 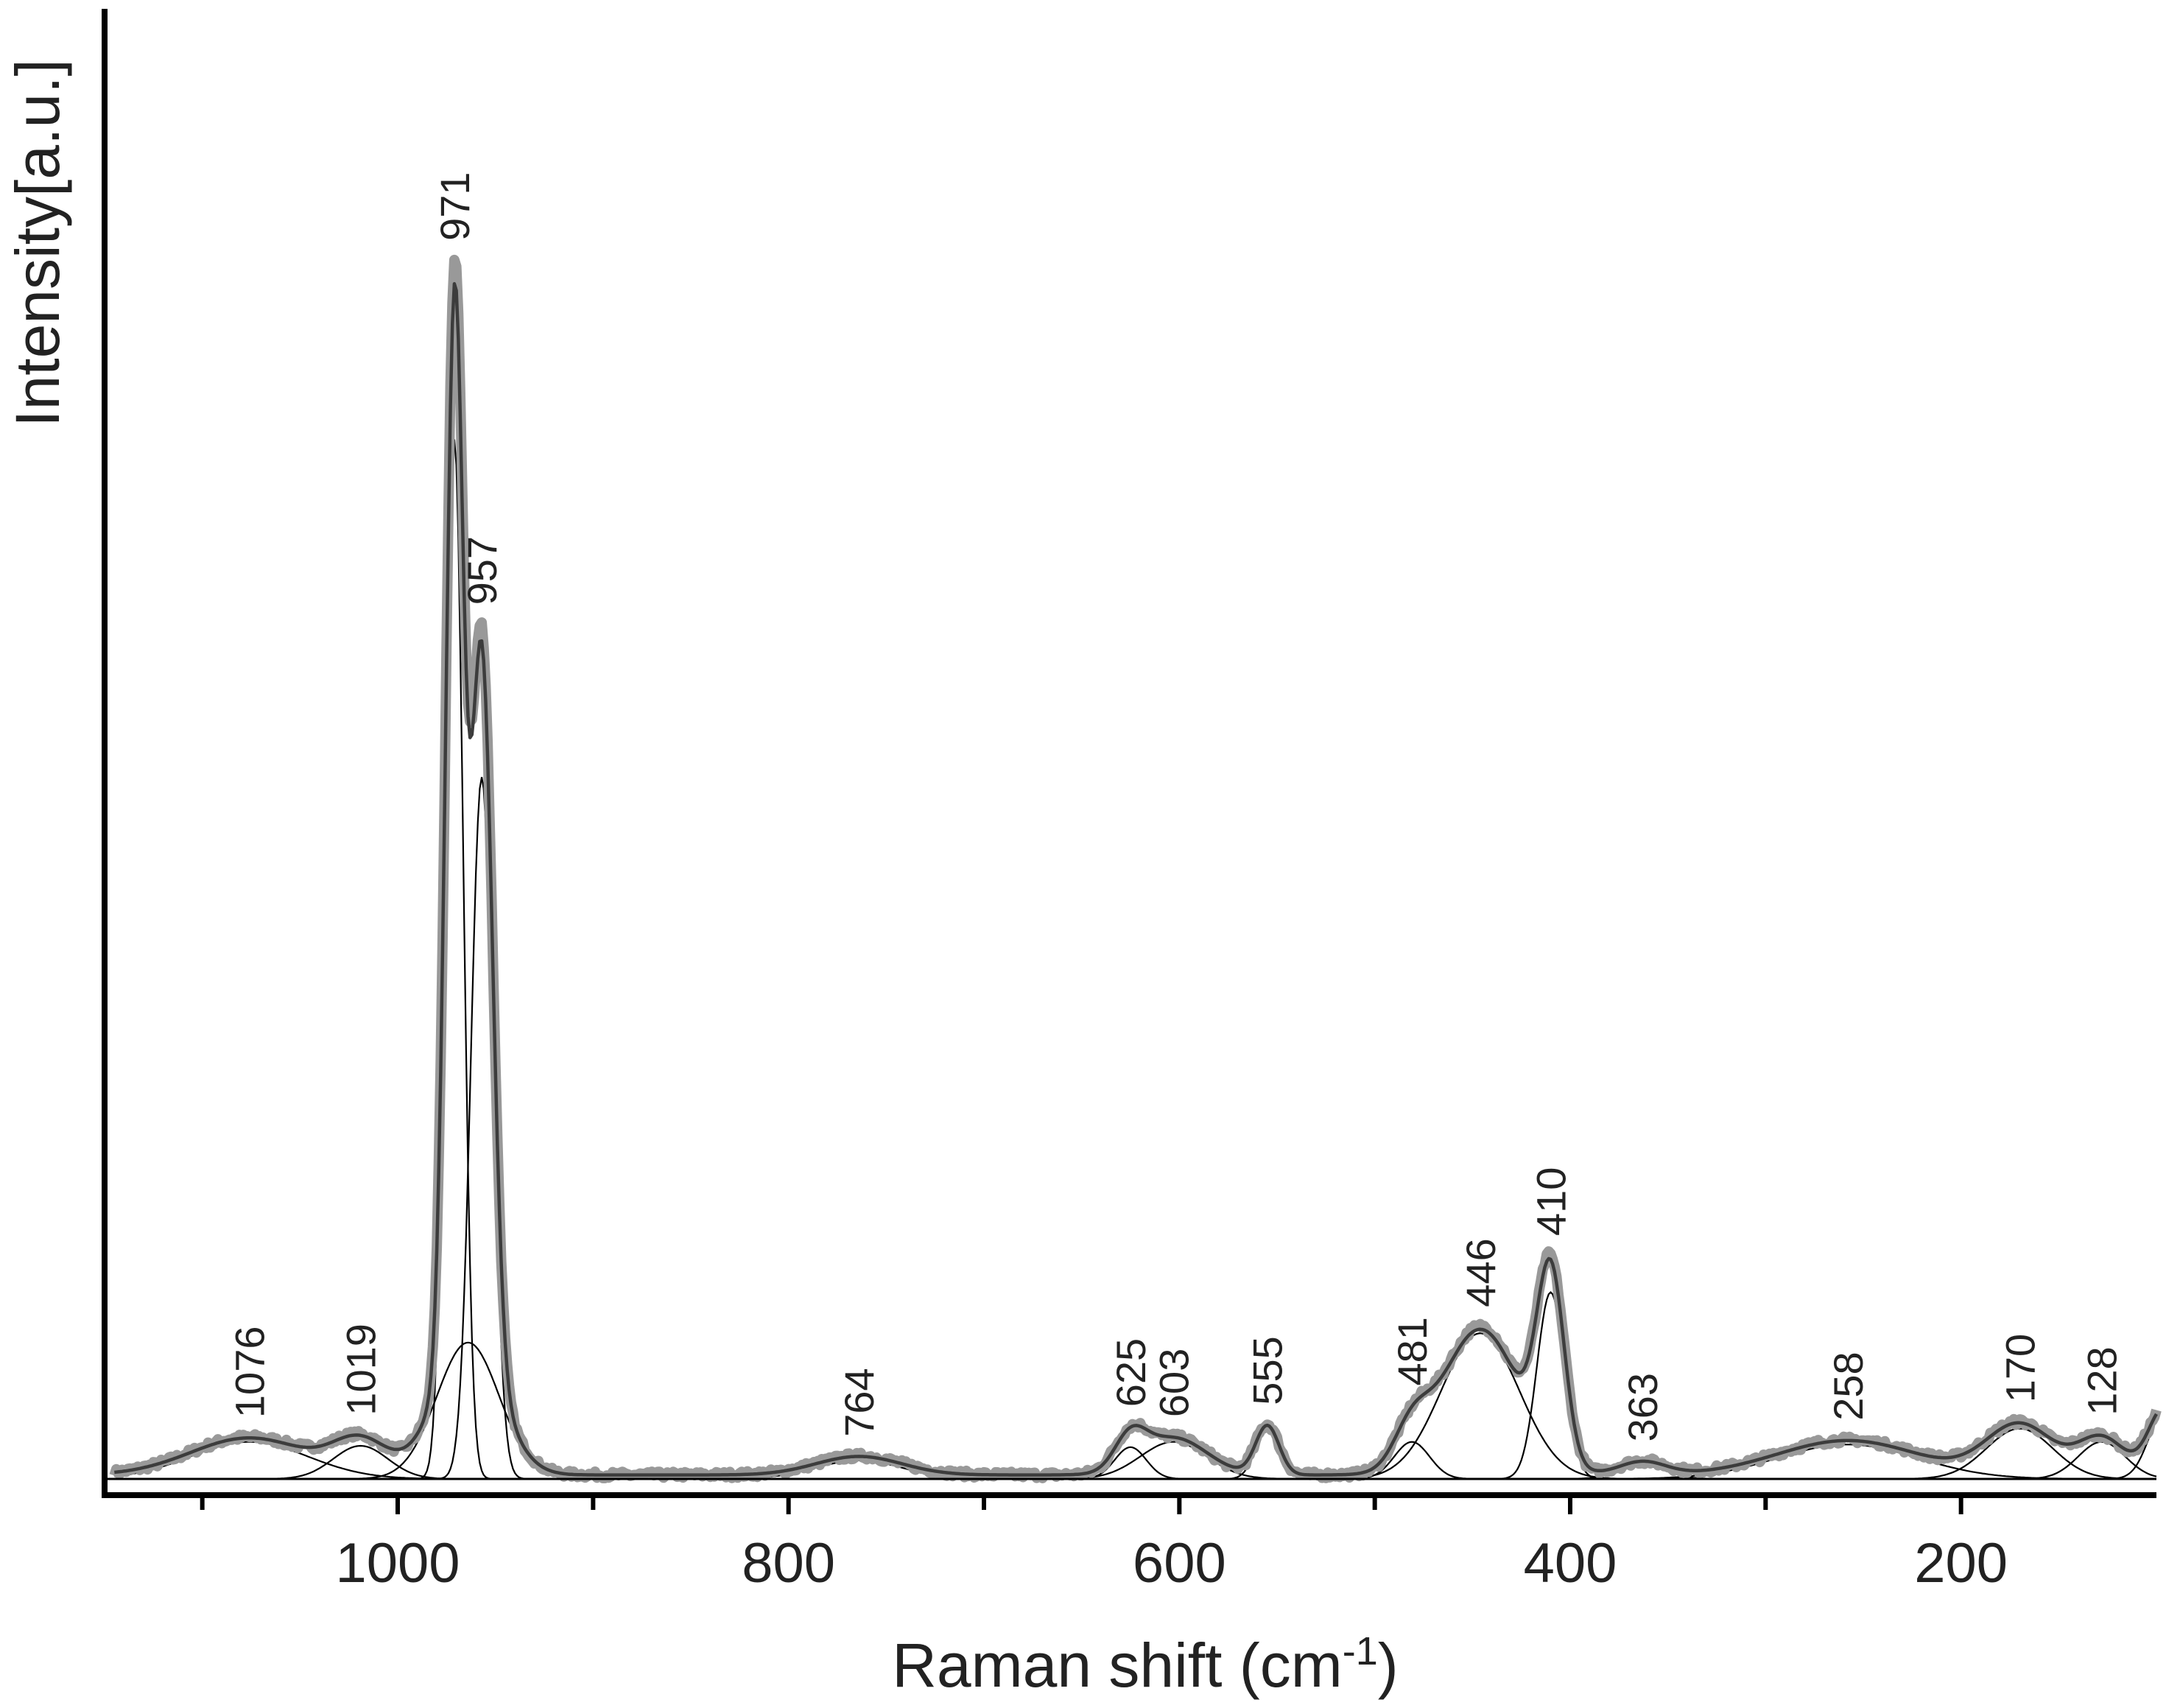 I want to click on y-axis-title: Intensity[a.u.], so click(x=37, y=243).